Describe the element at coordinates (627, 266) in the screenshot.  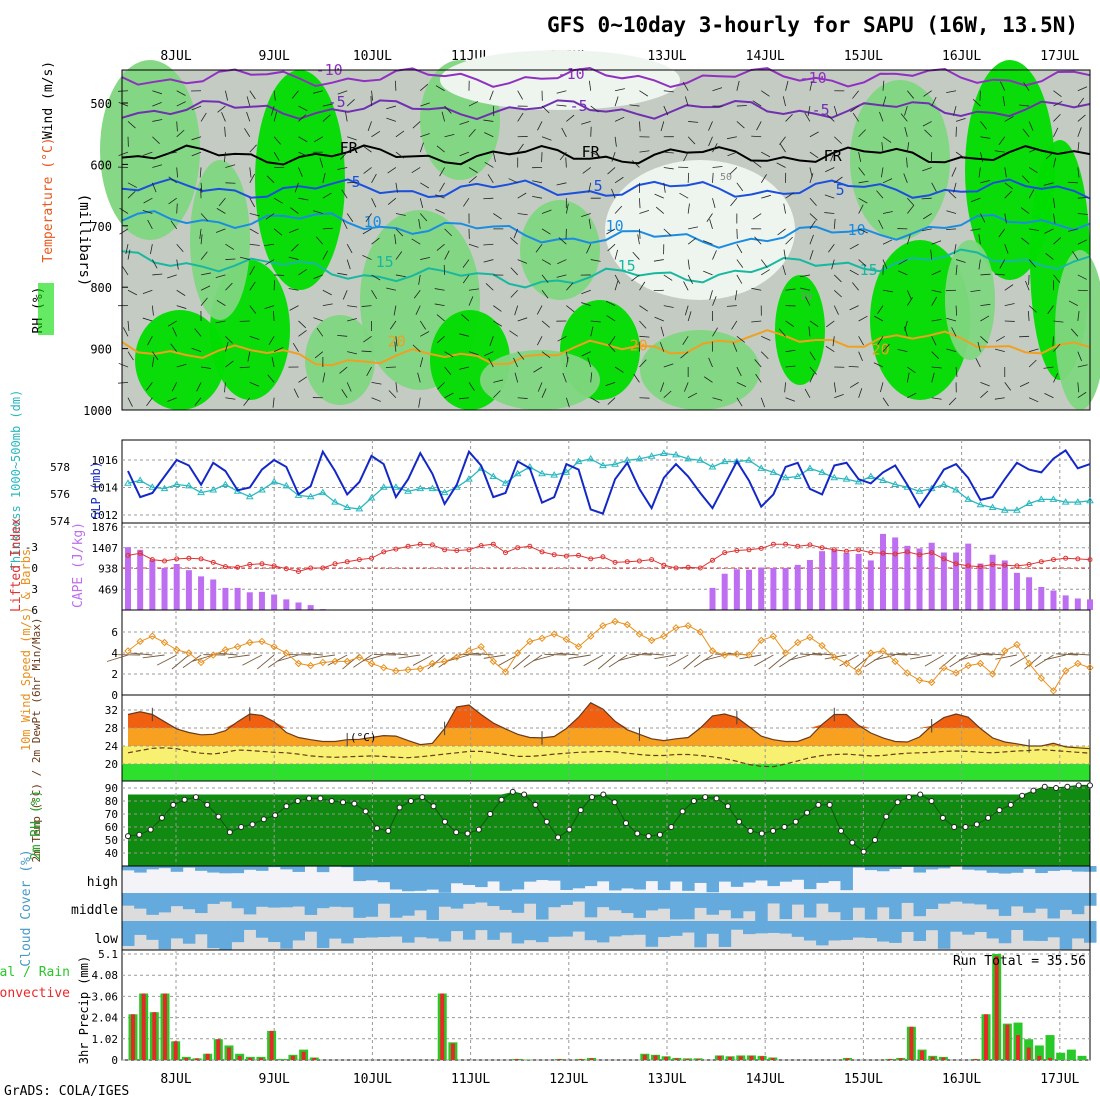
I see `temperature-contour-label: 15` at that location.